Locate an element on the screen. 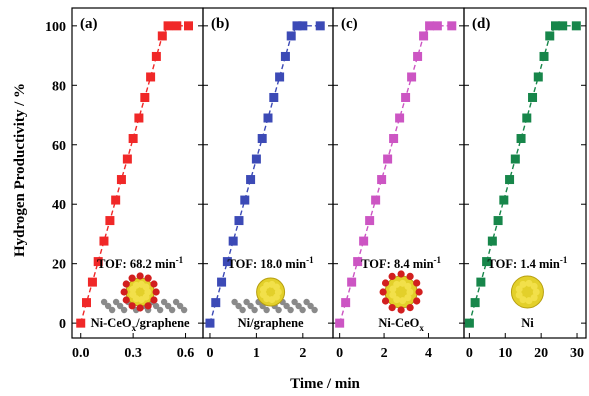 The height and width of the screenshot is (396, 589). tof-annotation: TOF: 18.0 min-1 is located at coordinates (271, 263).